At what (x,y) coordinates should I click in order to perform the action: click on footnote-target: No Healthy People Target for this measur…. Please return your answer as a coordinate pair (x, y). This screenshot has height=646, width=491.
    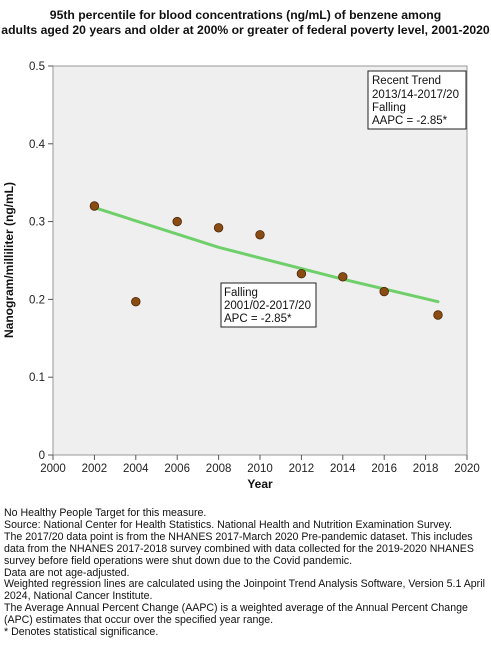
    Looking at the image, I should click on (105, 513).